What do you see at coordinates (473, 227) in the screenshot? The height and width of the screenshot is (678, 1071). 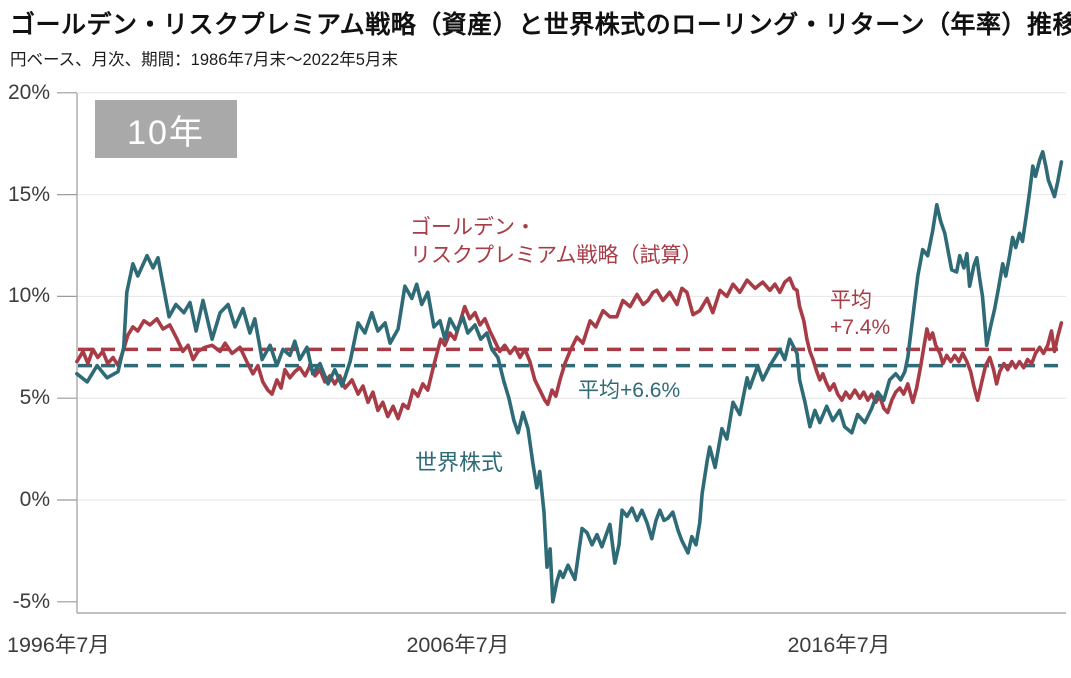 I see `strategy-series-label-line1: ゴールデン・` at bounding box center [473, 227].